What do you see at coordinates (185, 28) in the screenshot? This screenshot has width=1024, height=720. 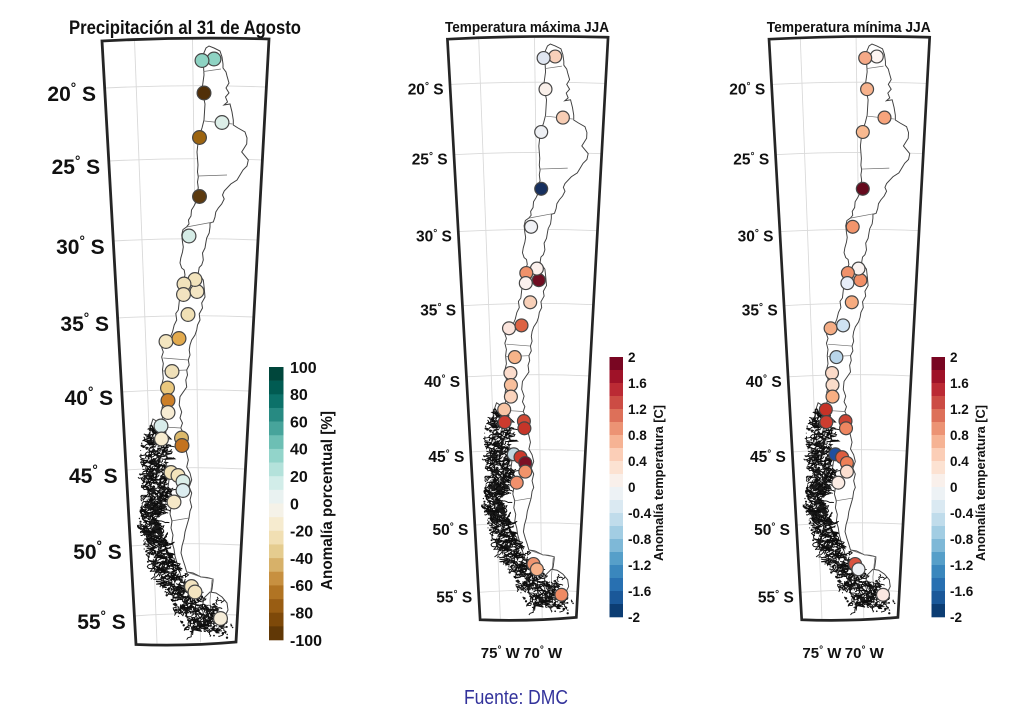 I see `svg-text: Precipitación al 31 de Agosto` at bounding box center [185, 28].